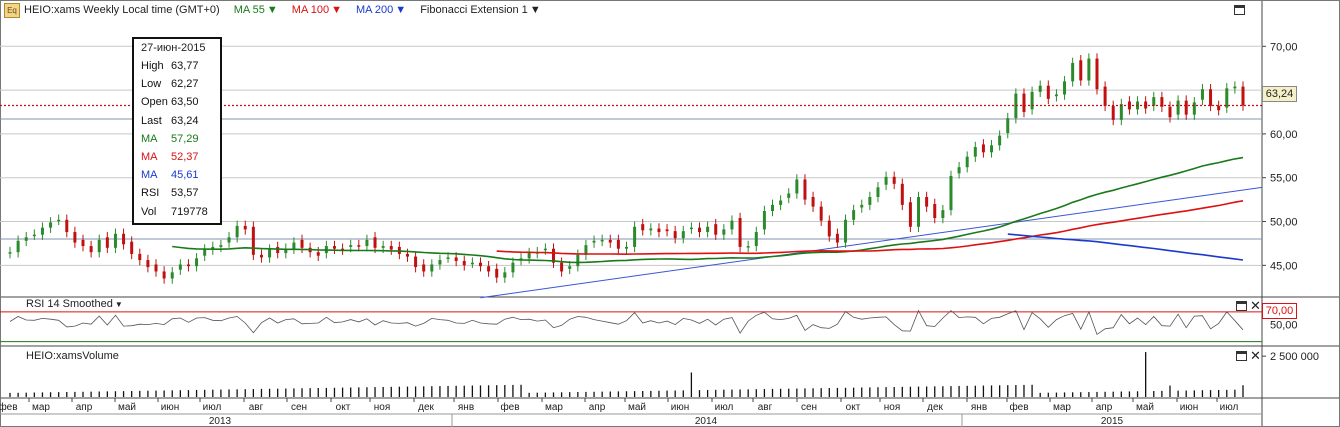 This screenshot has width=1340, height=427. What do you see at coordinates (189, 211) in the screenshot?
I see `data-window-value: 719778` at bounding box center [189, 211].